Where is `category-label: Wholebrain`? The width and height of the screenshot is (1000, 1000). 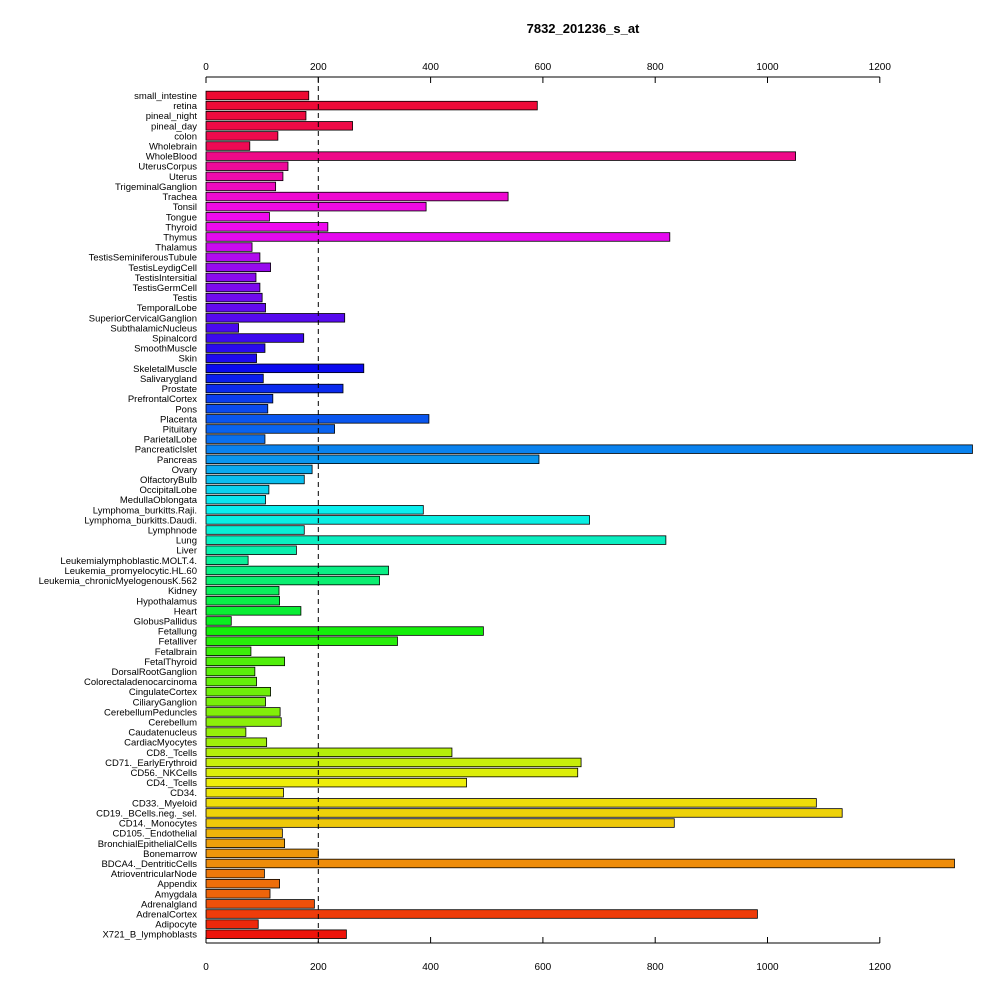
category-label: Wholebrain is located at coordinates (173, 147).